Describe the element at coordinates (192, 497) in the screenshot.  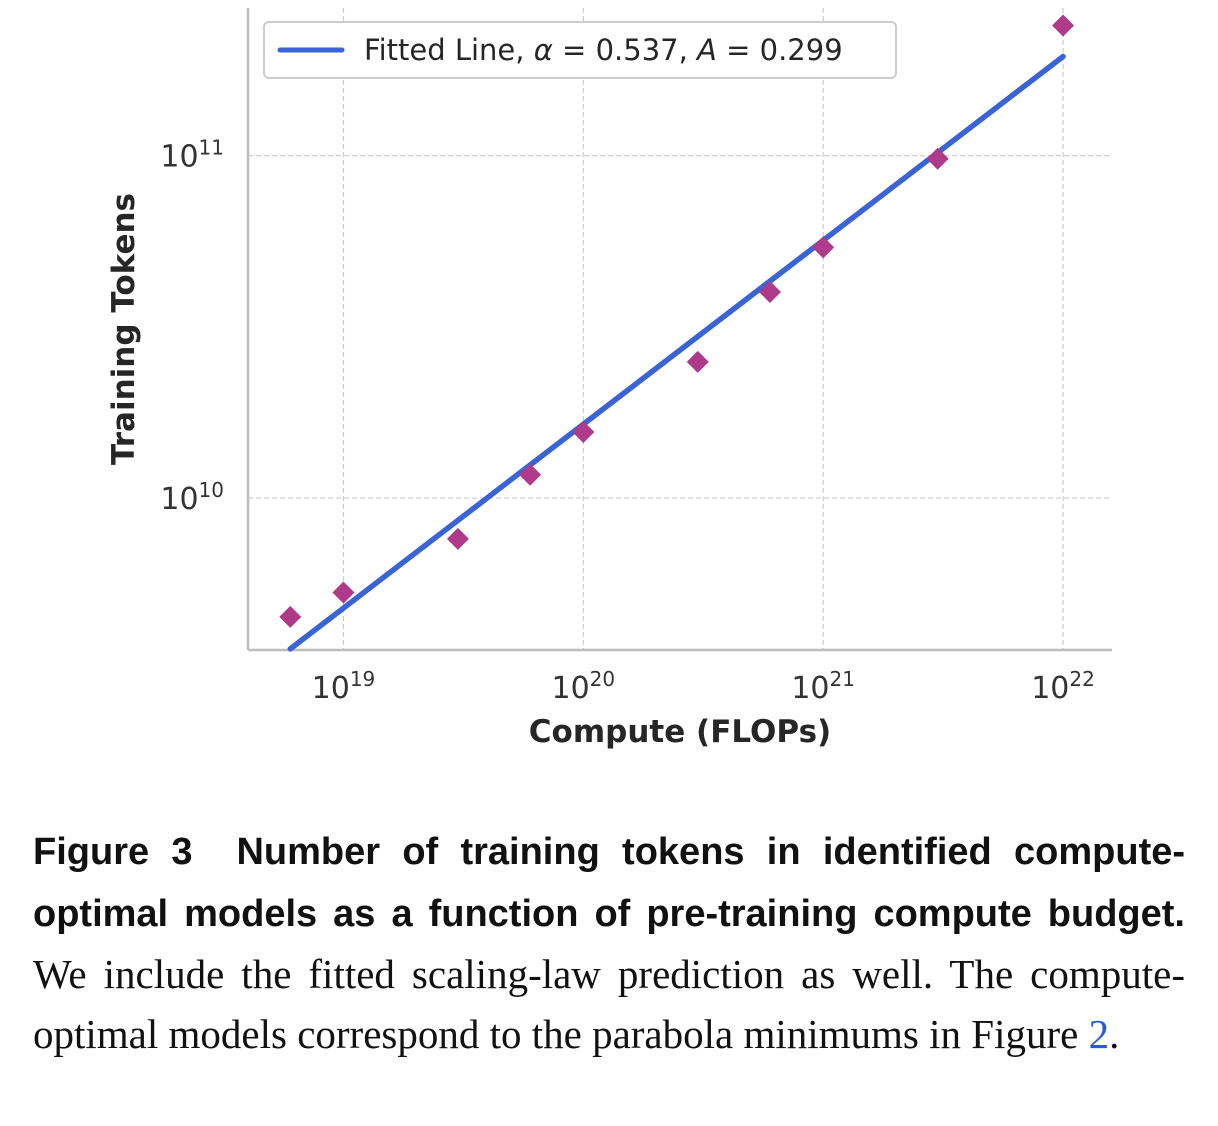
I see `y-tick-label: 1010` at that location.